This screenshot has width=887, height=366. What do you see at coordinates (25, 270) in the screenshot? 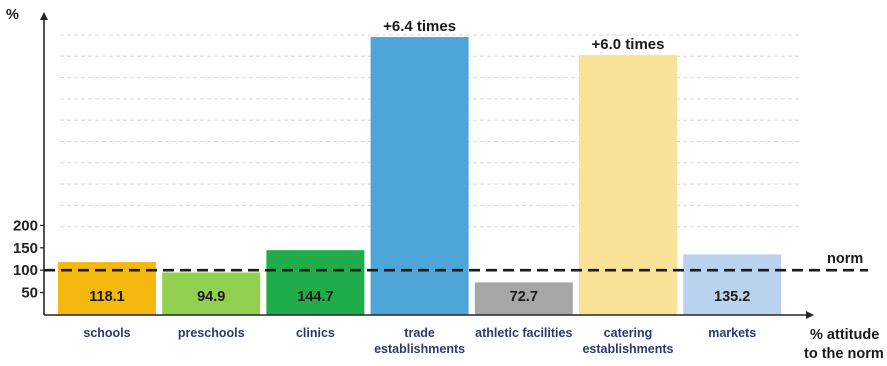
I see `y-tick-label: 100` at bounding box center [25, 270].